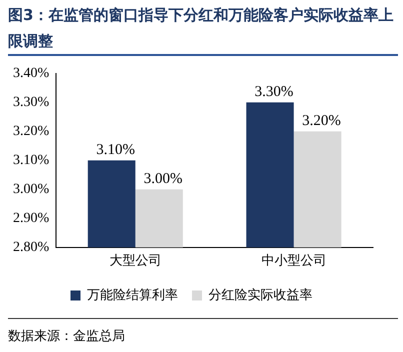 This screenshot has width=403, height=352. What do you see at coordinates (115, 150) in the screenshot?
I see `data-label: 3.10%` at bounding box center [115, 150].